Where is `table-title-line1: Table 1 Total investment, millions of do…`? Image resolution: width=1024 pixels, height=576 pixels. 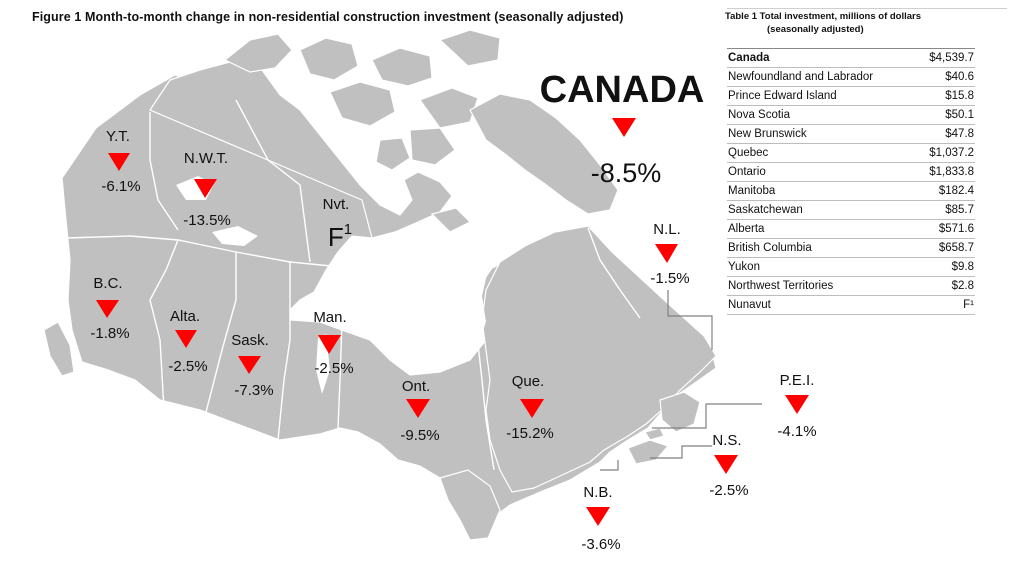
table-title-line1: Table 1 Total investment, millions of do… is located at coordinates (823, 16).